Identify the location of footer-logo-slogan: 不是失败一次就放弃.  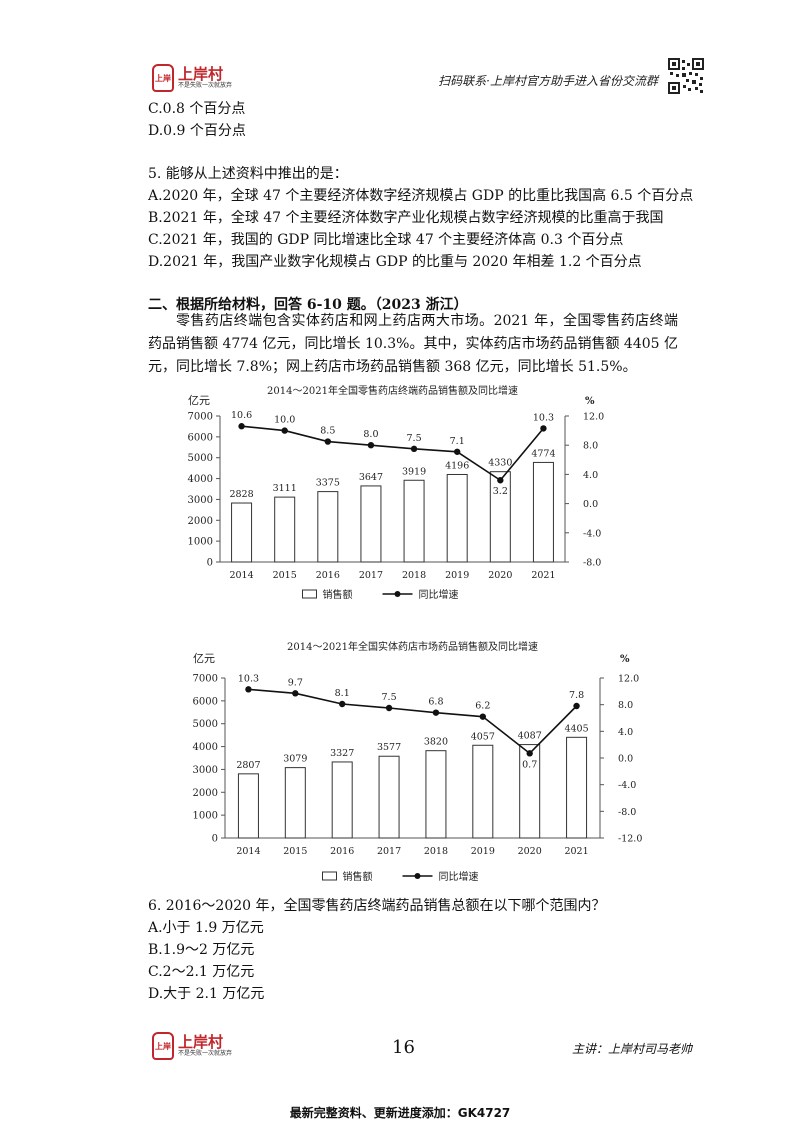
(205, 1053).